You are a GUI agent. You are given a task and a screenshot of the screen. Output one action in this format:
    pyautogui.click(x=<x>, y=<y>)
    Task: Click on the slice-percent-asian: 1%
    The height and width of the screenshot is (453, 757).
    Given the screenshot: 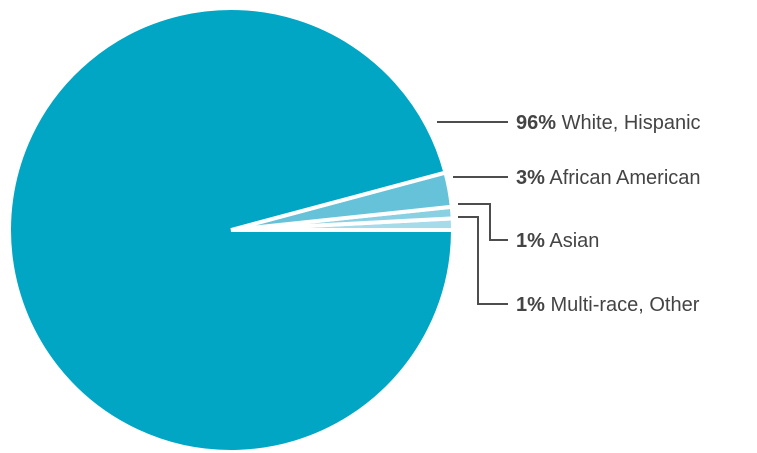 What is the action you would take?
    pyautogui.click(x=530, y=241)
    